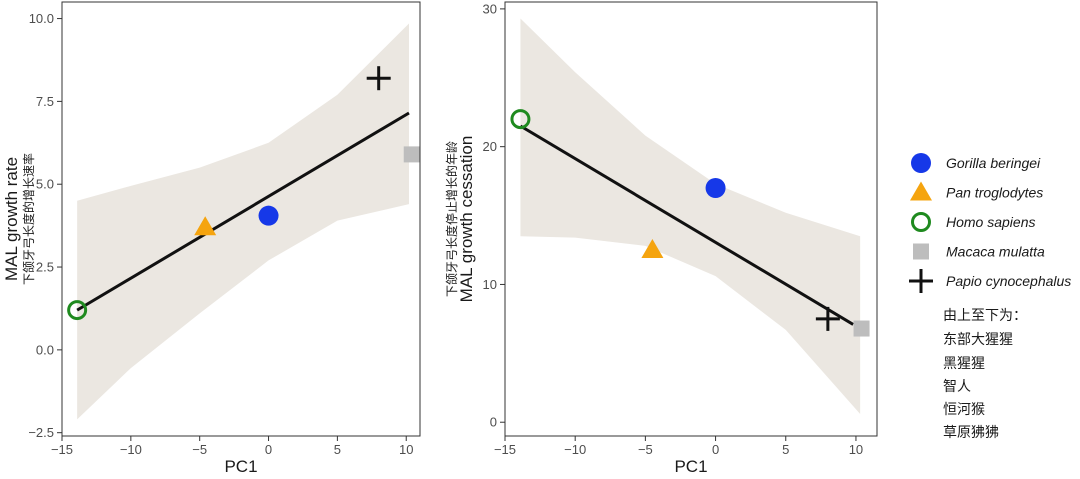 This screenshot has width=1080, height=479. I want to click on legend-note-line: 黑猩猩, so click(964, 364).